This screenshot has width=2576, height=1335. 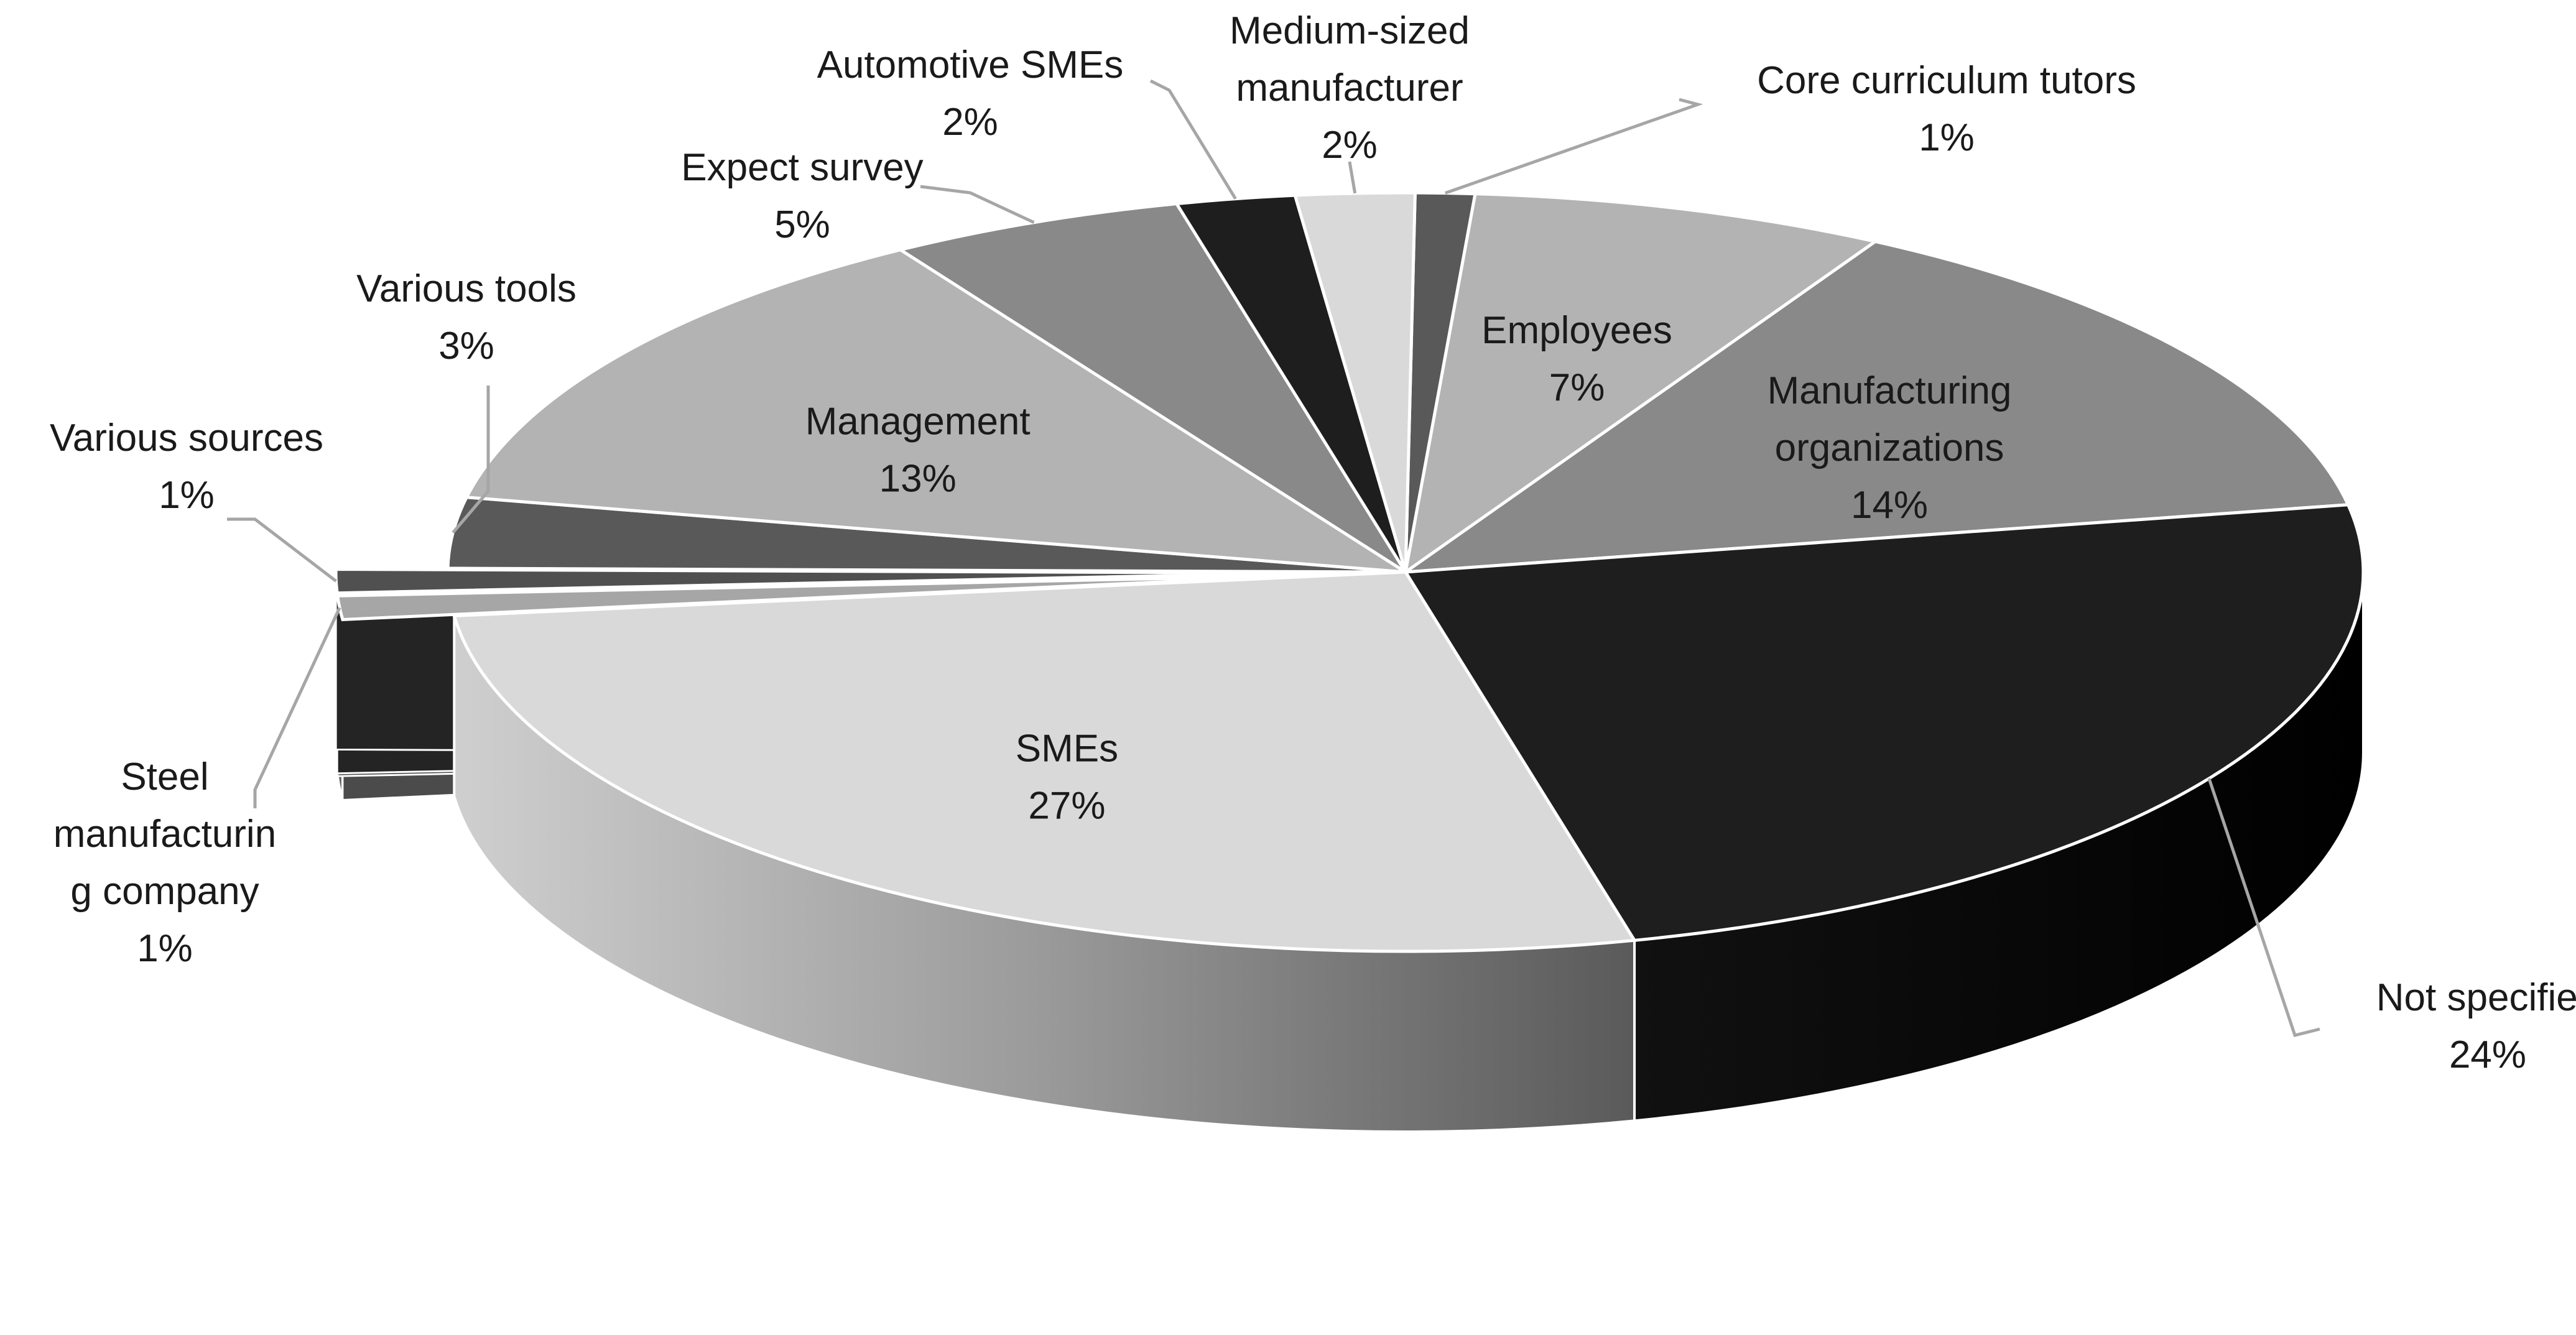 I want to click on slice-expect-survey, so click(x=1152, y=388).